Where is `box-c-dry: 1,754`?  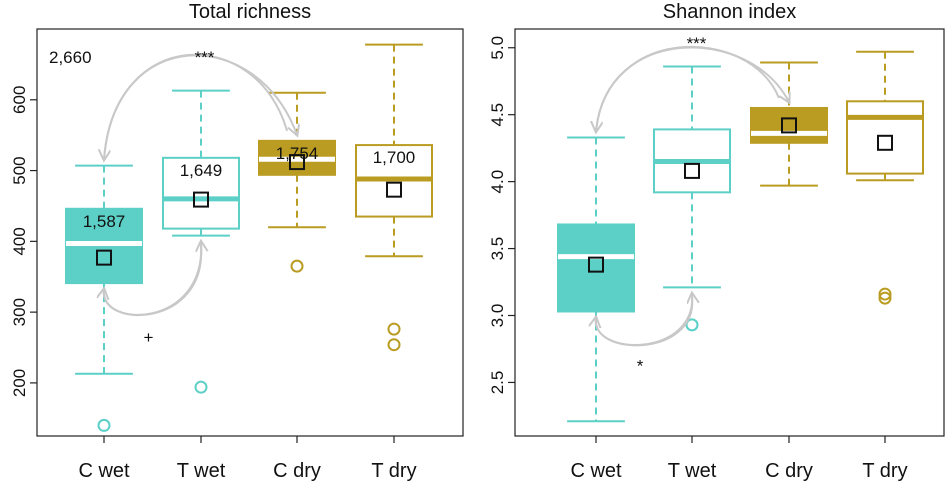 box-c-dry: 1,754 is located at coordinates (297, 182).